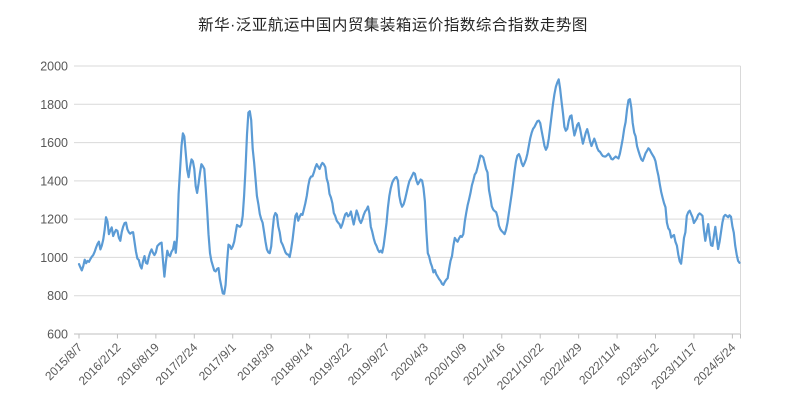 This screenshot has width=786, height=411. What do you see at coordinates (369, 364) in the screenshot?
I see `x-axis-tick-label: 2019/9/27` at bounding box center [369, 364].